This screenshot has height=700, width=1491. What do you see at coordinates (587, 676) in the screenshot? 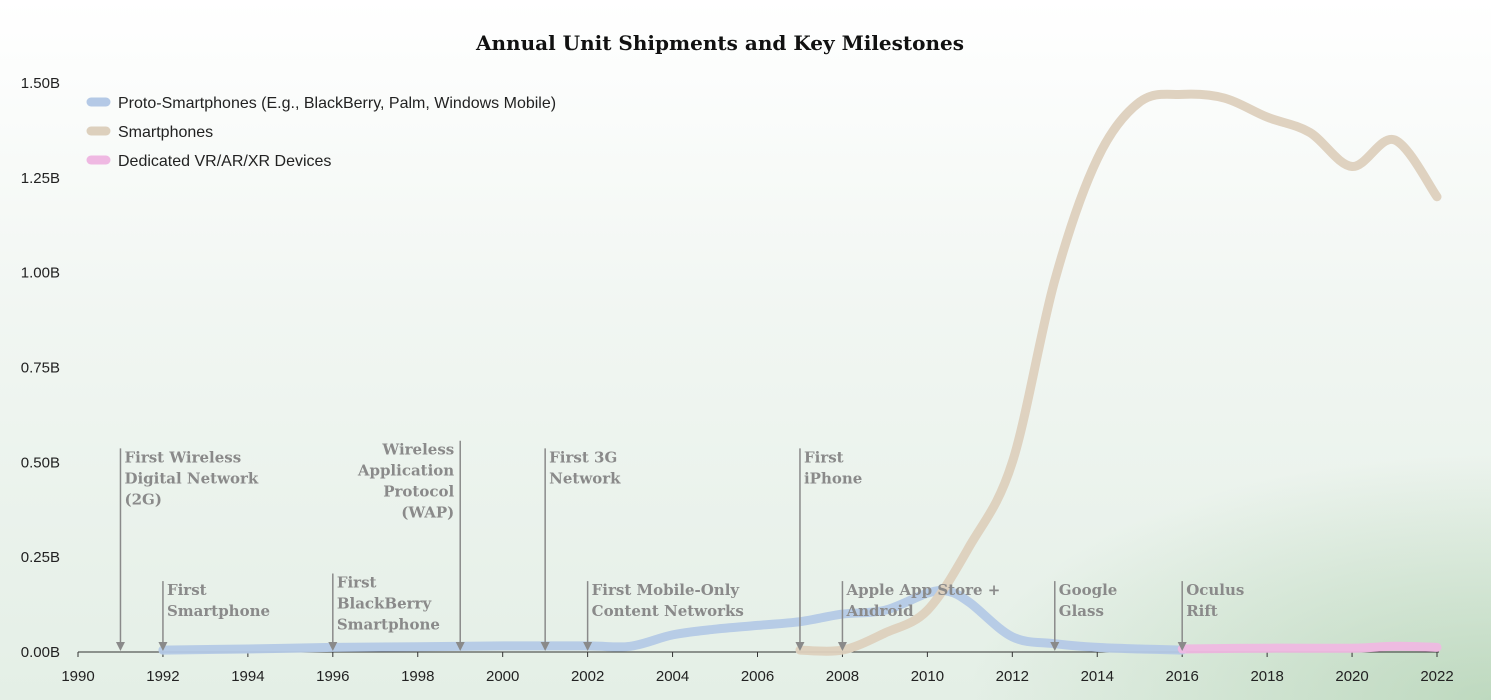
I see `x-tick-label: 2002` at bounding box center [587, 676].